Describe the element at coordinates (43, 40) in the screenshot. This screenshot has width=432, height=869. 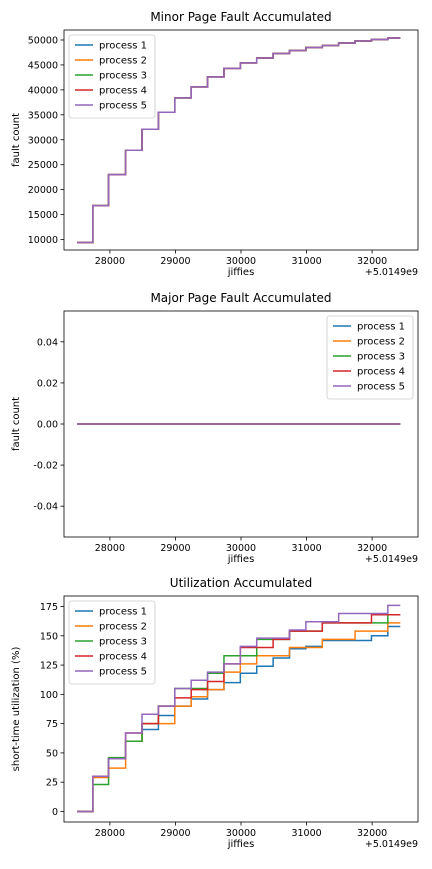
I see `y-tick-label: 50000` at that location.